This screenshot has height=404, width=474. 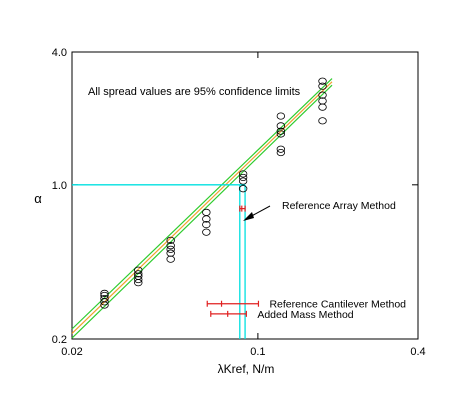 What do you see at coordinates (59, 186) in the screenshot?
I see `y-tick-label: 1.0` at bounding box center [59, 186].